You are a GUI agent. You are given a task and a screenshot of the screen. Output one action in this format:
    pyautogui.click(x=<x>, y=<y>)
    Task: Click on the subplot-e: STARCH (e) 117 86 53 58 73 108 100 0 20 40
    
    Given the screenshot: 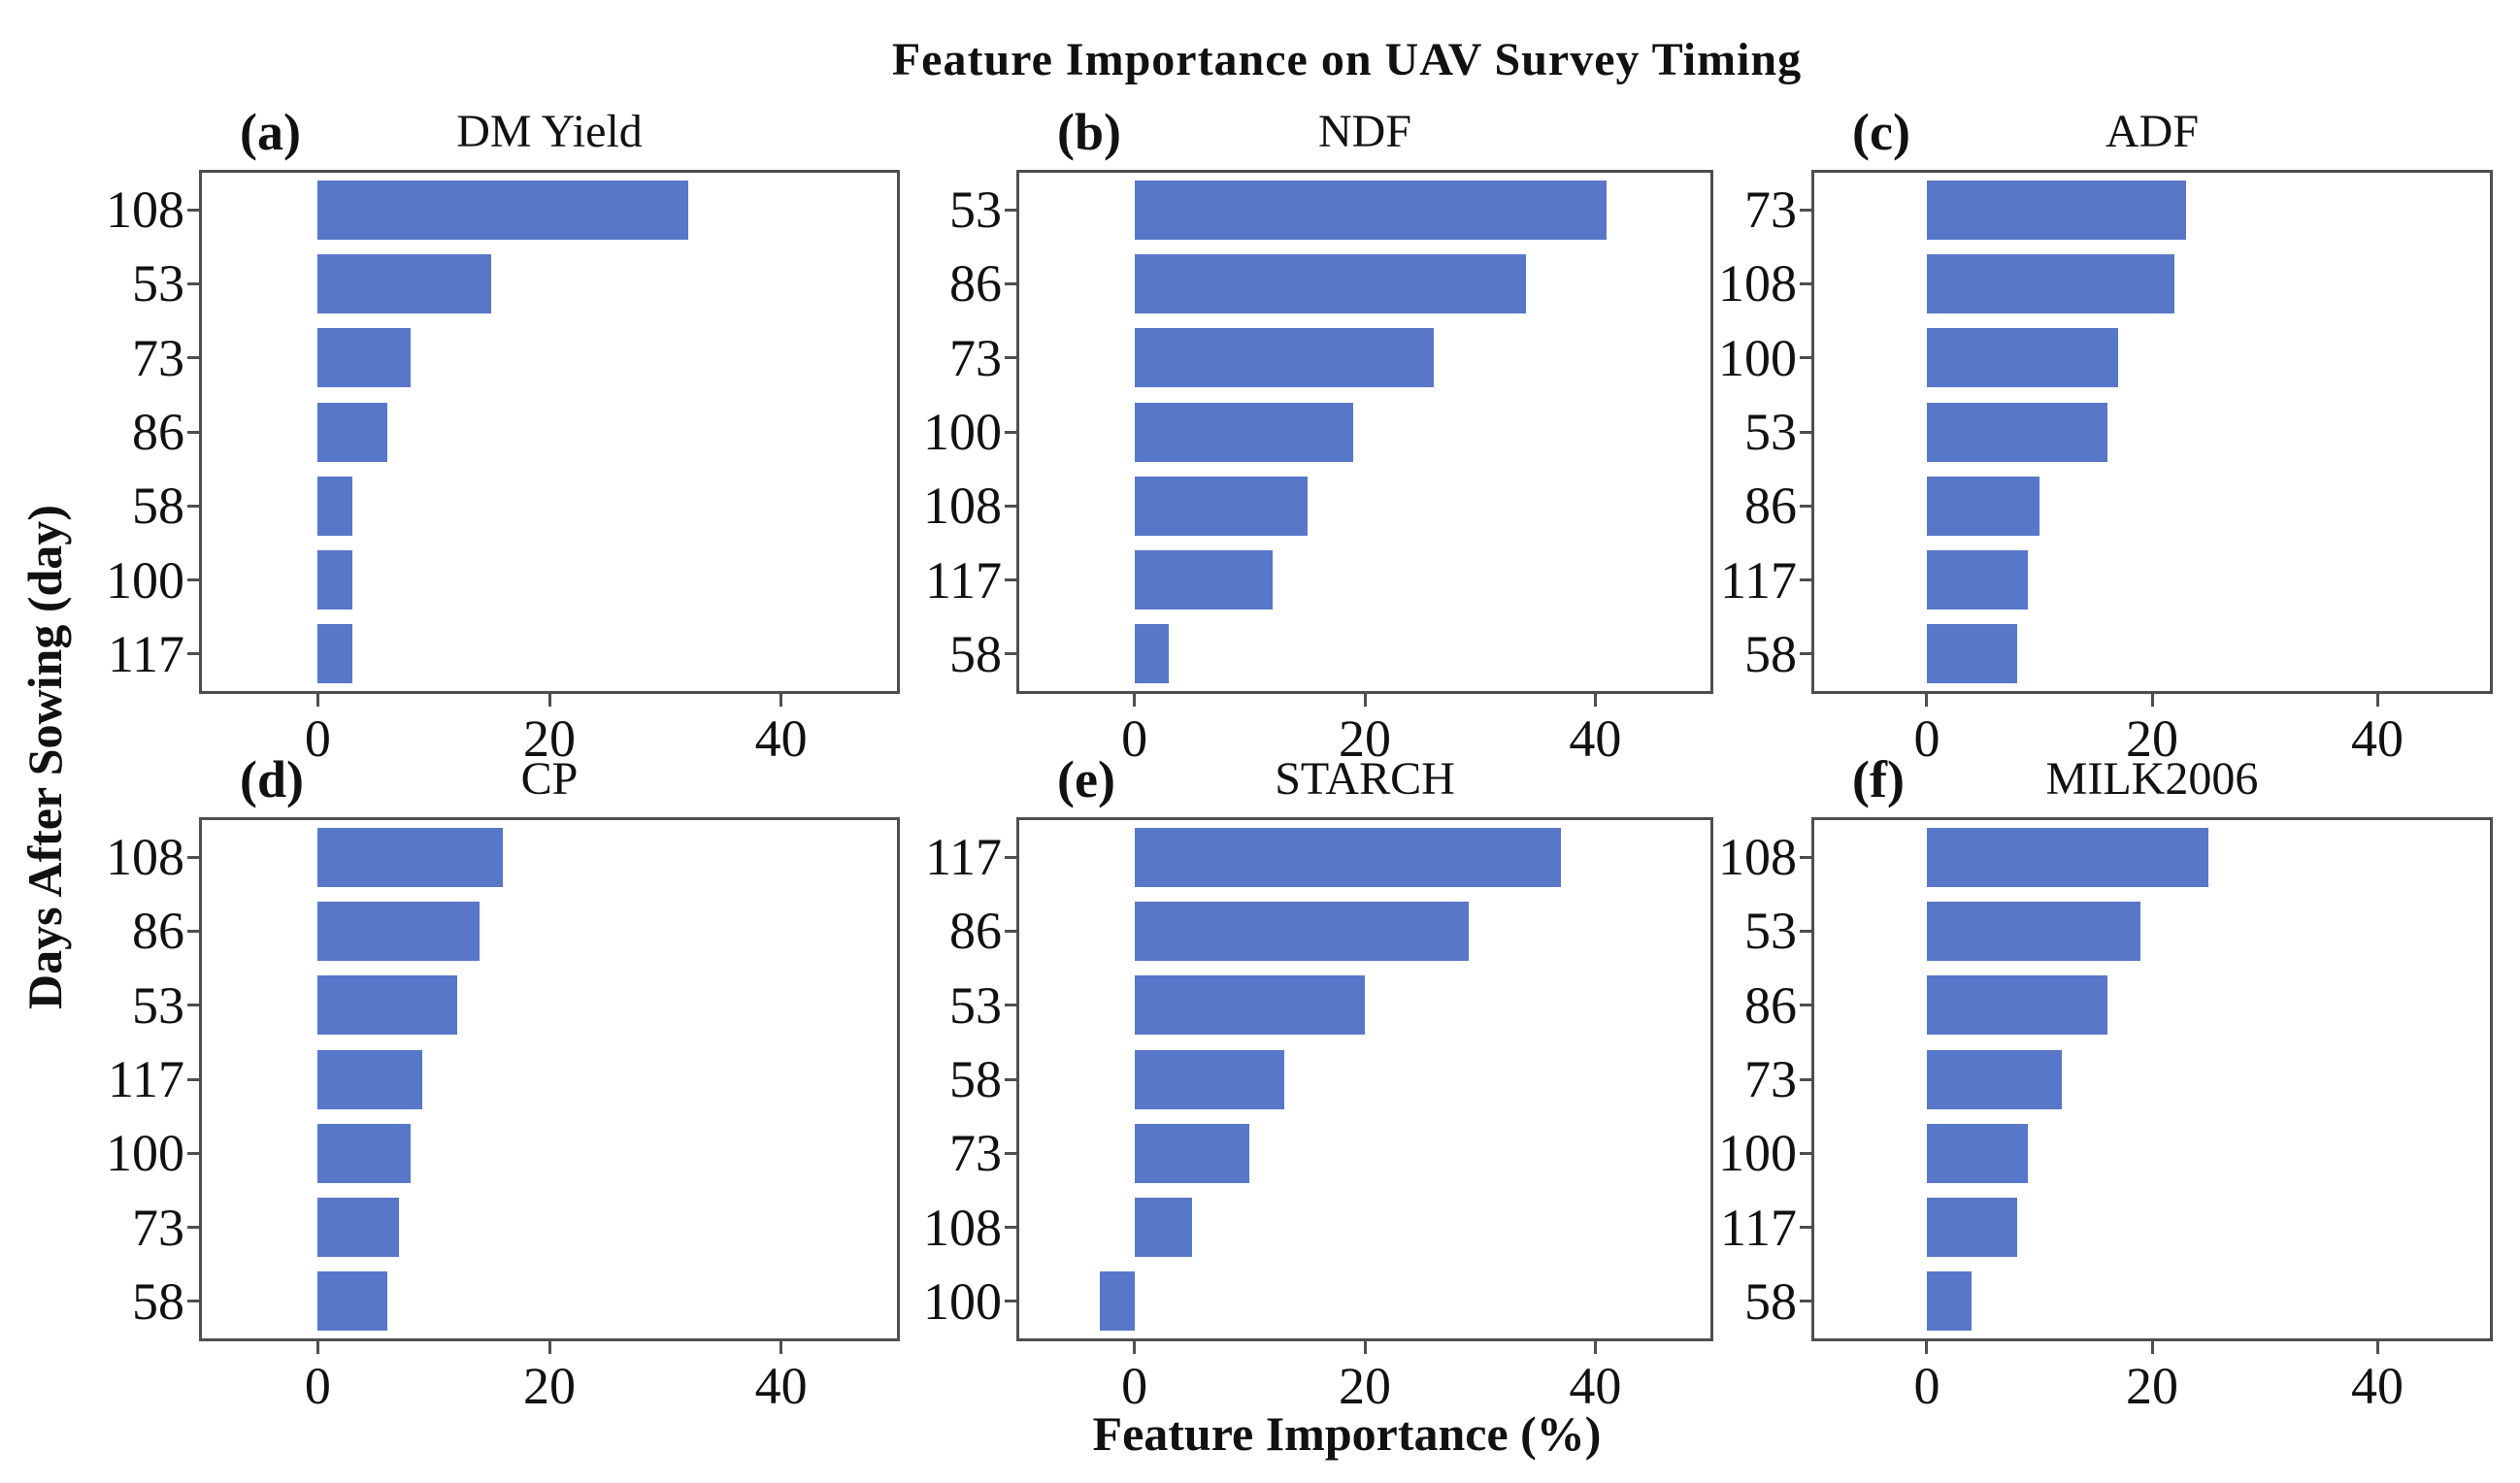 What is the action you would take?
    pyautogui.click(x=1318, y=1081)
    